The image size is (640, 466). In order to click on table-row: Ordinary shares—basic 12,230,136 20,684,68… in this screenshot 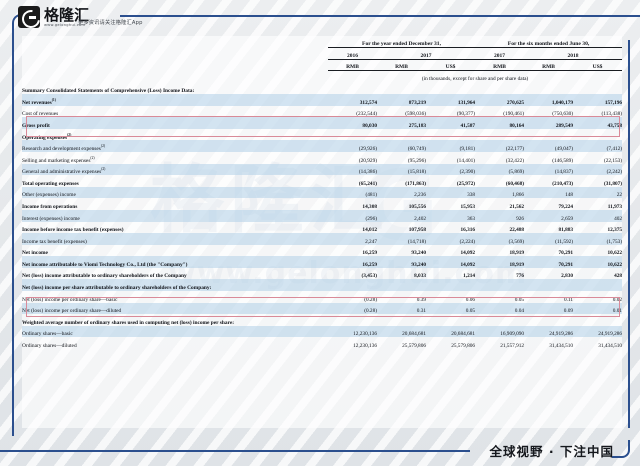, I will do `click(322, 331)`.